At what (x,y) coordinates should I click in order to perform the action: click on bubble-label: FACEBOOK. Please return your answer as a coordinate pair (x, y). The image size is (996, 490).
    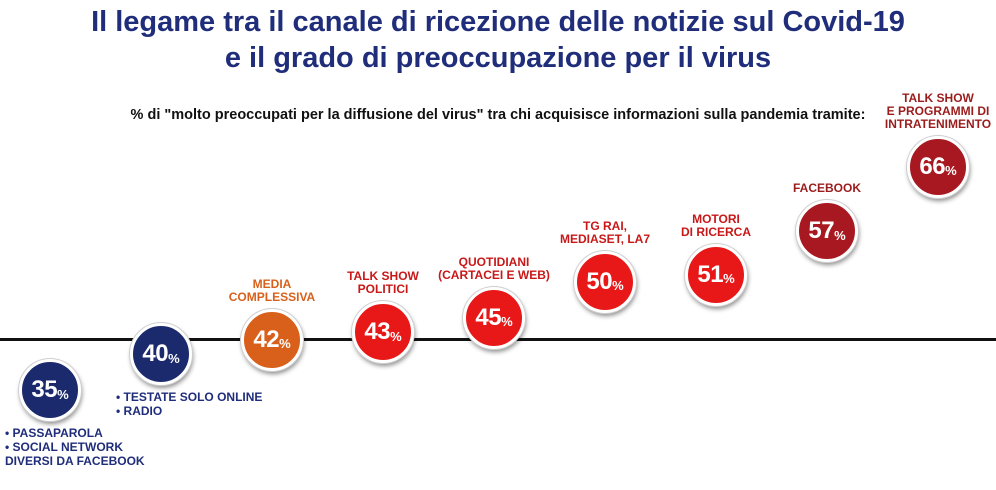
    Looking at the image, I should click on (827, 188).